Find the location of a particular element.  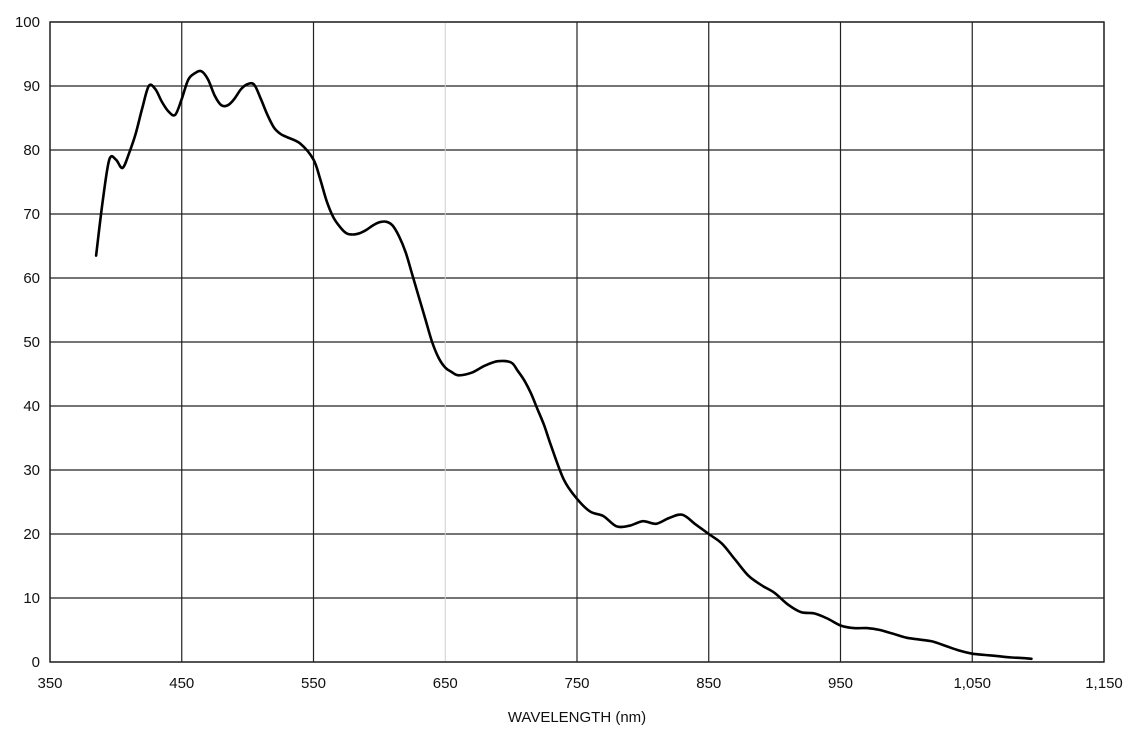

y-tick-label: 80 is located at coordinates (31, 150).